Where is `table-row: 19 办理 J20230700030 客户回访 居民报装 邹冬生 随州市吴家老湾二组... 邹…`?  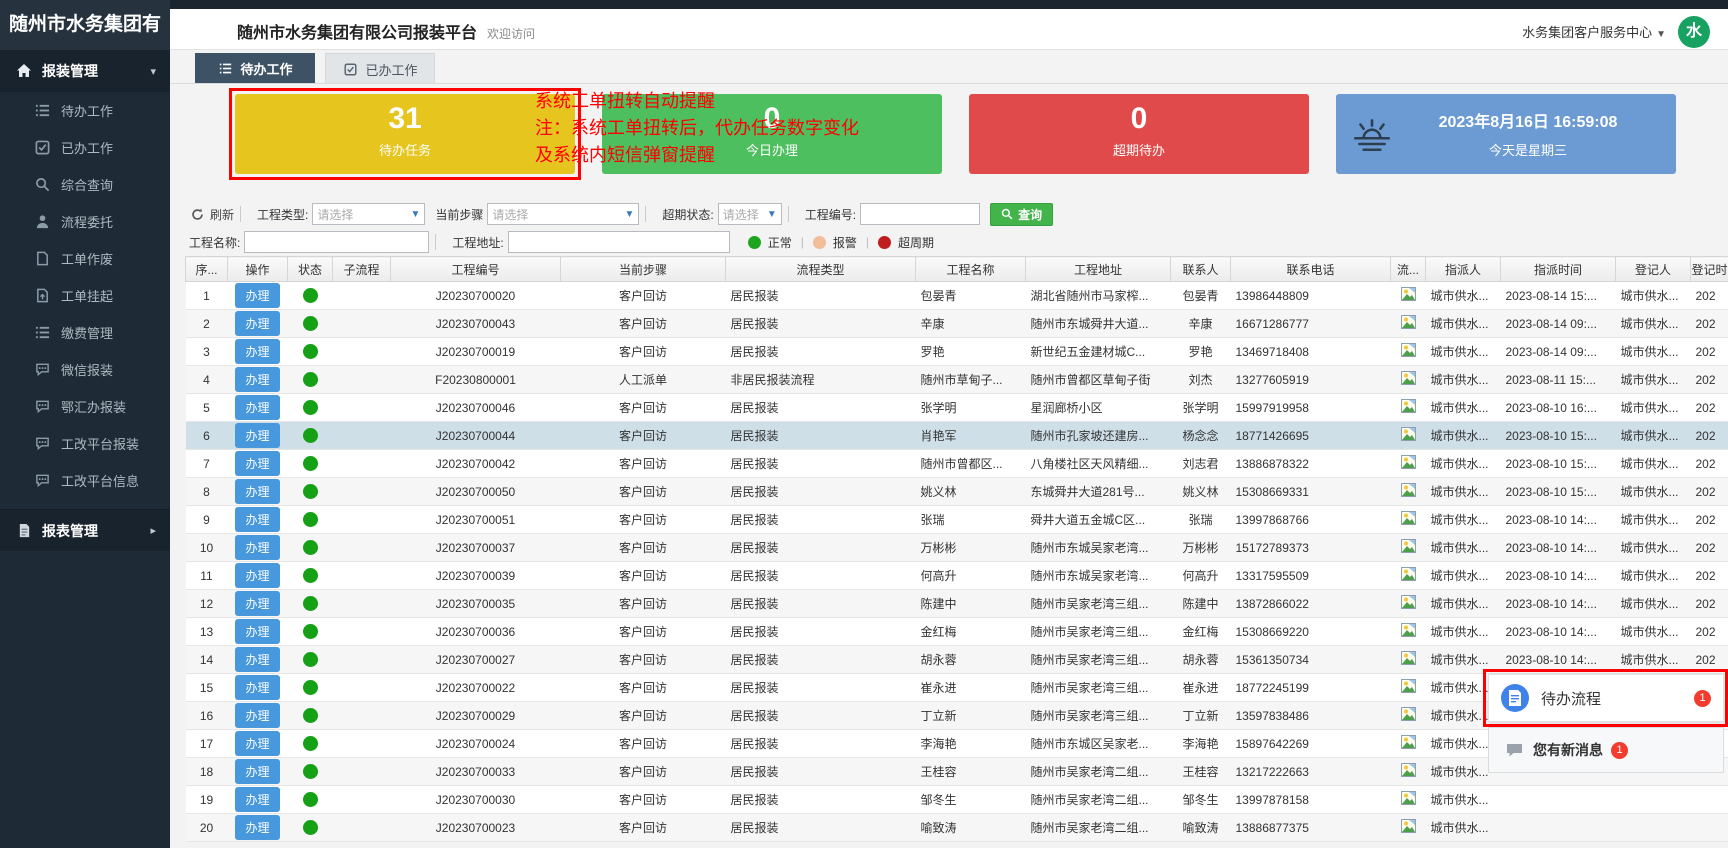
table-row: 19 办理 J20230700030 客户回访 居民报装 邹冬生 随州市吴家老湾二组... 邹… is located at coordinates (956, 799).